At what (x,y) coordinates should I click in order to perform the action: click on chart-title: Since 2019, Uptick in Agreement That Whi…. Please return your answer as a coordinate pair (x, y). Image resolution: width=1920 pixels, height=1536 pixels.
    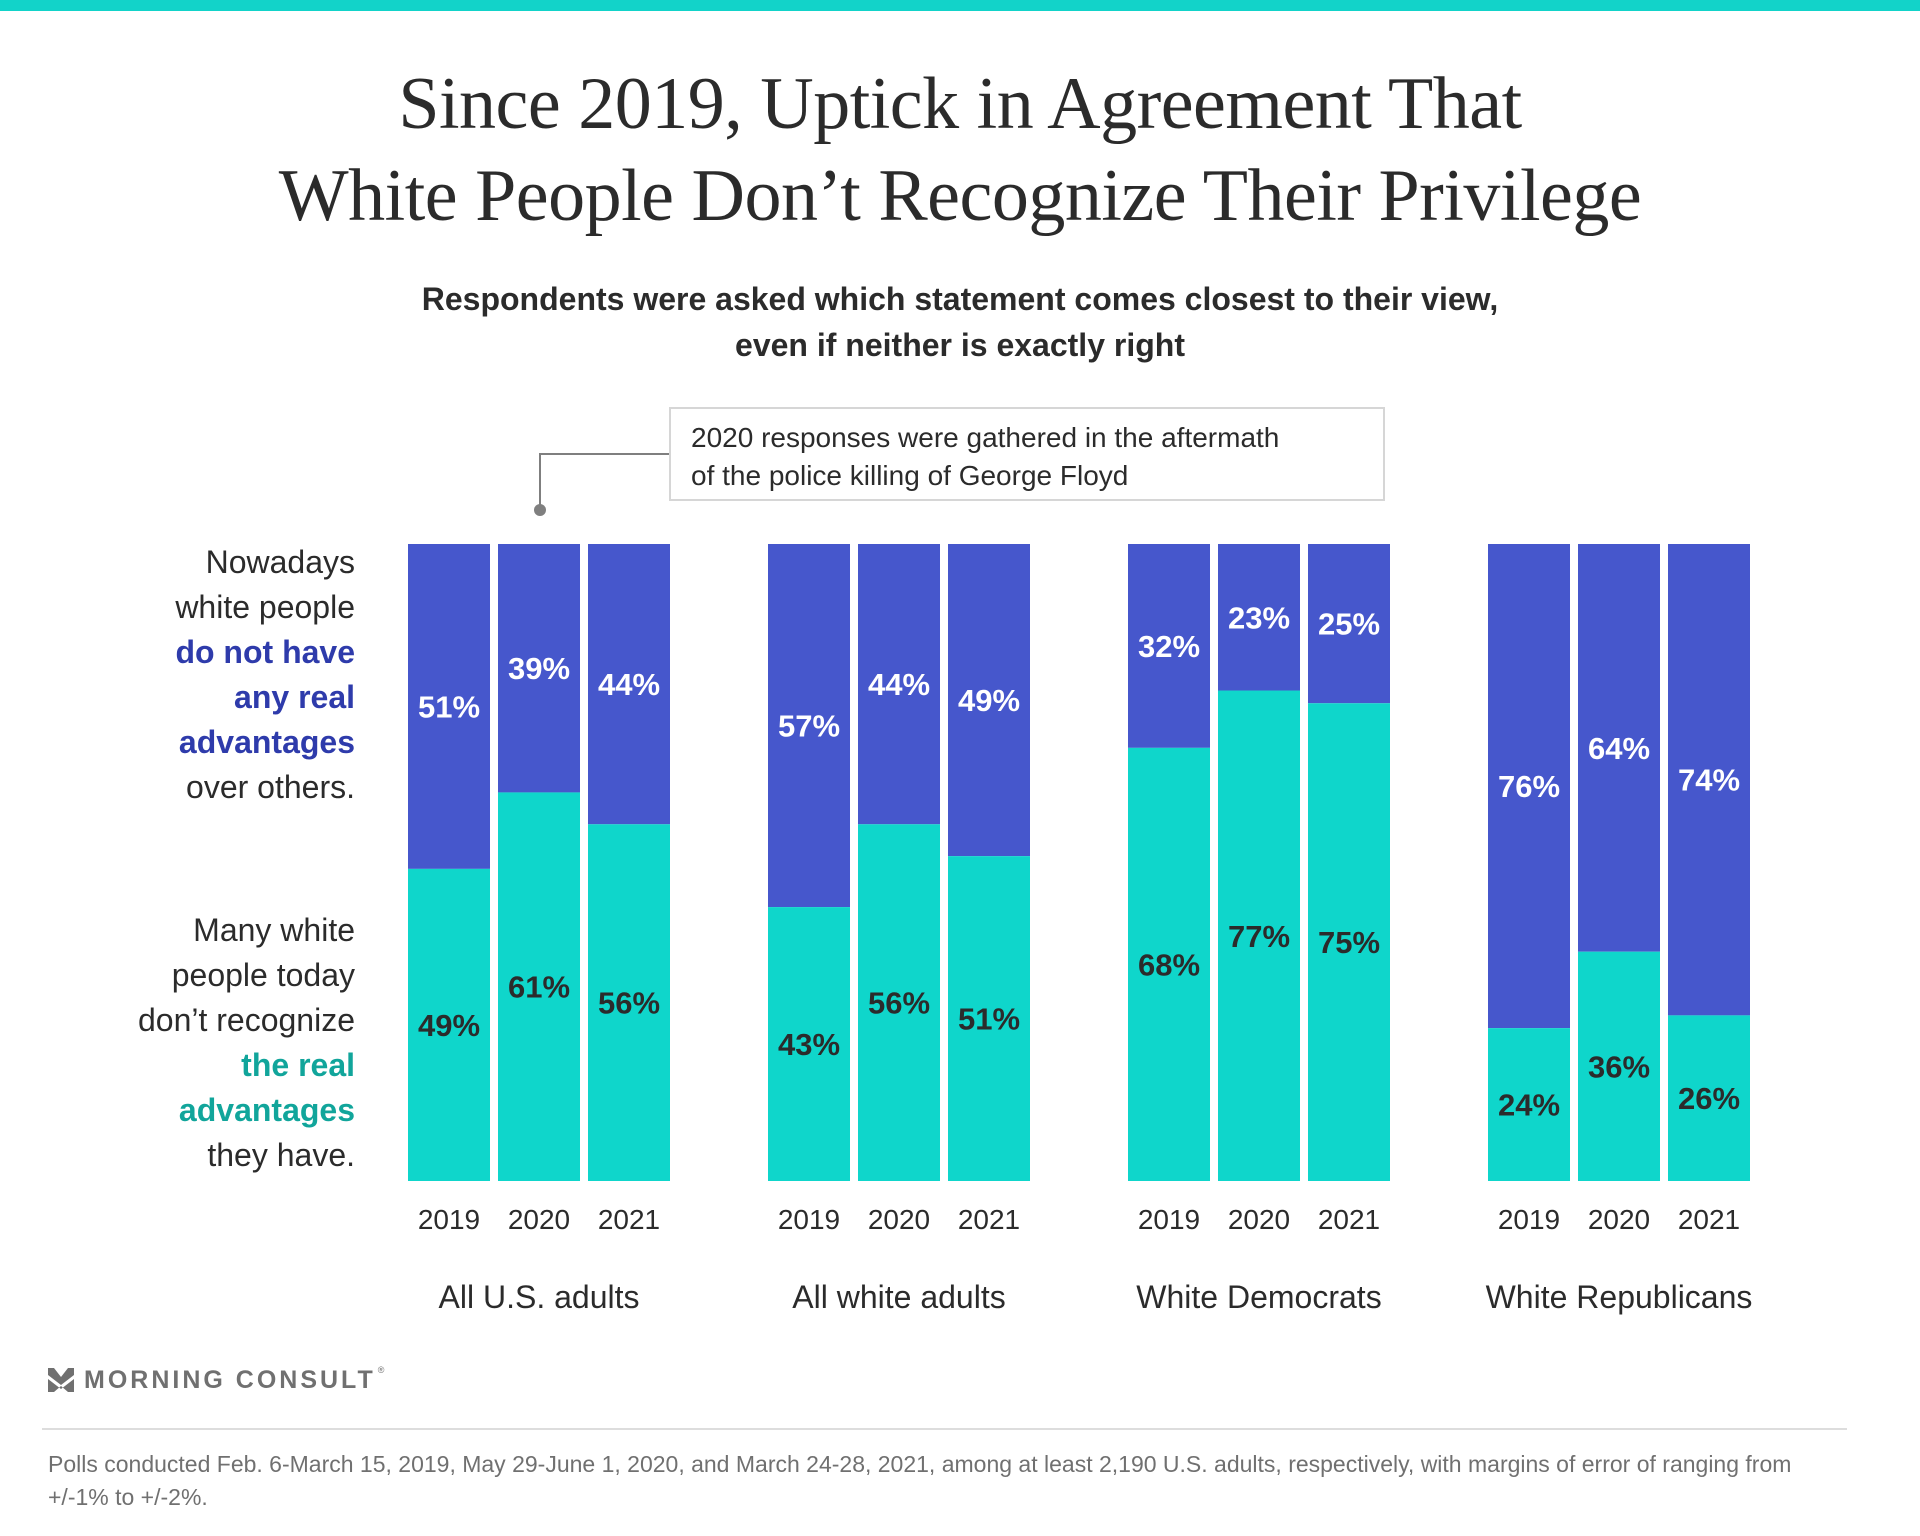
    Looking at the image, I should click on (960, 150).